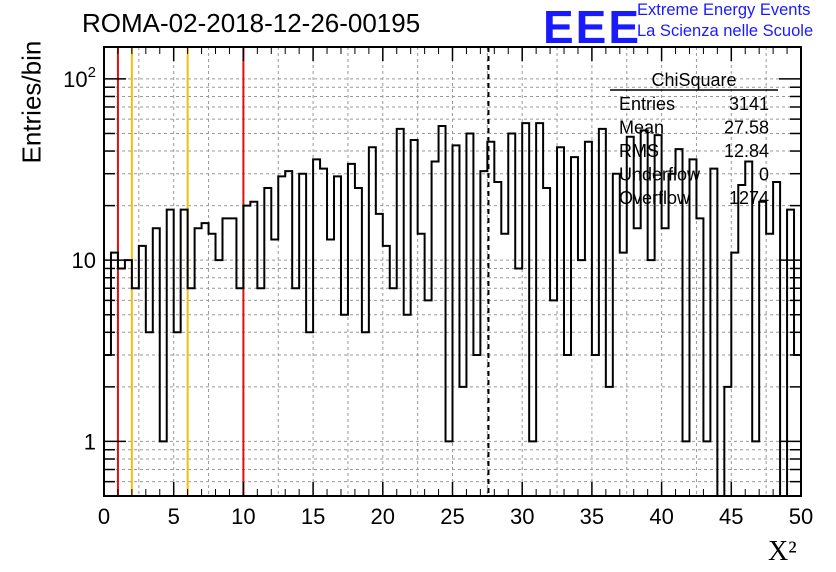 This screenshot has height=572, width=836. What do you see at coordinates (647, 104) in the screenshot?
I see `stats-label: Entries` at bounding box center [647, 104].